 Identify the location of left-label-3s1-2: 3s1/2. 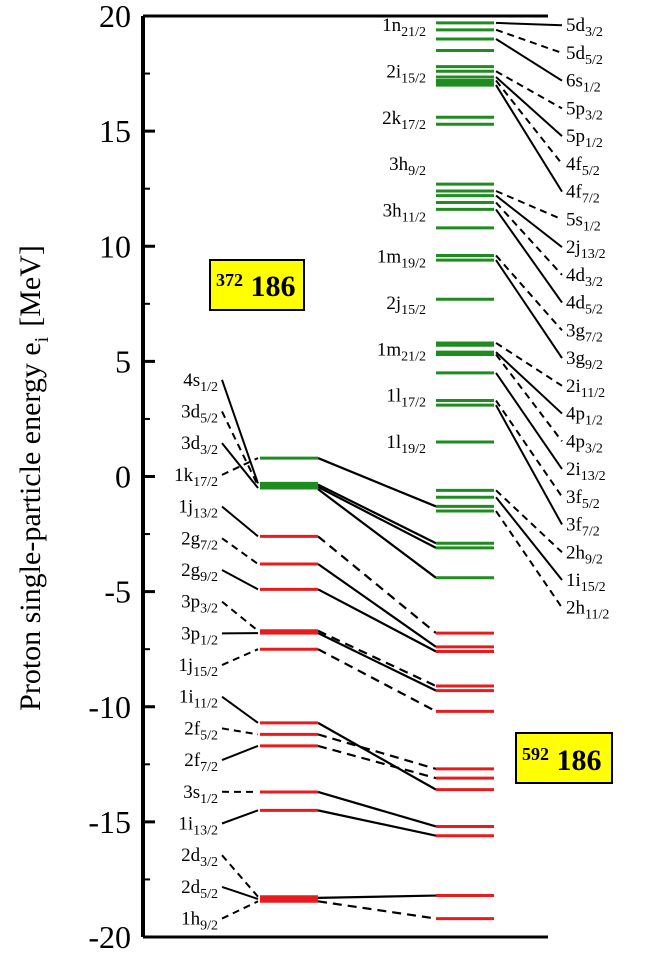
(200, 794).